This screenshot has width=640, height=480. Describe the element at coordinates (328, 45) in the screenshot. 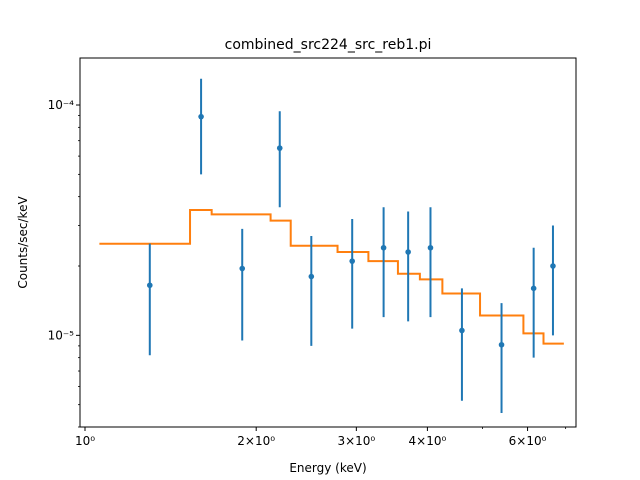

I see `chart-title: combined_src224_src_reb1.pi` at that location.